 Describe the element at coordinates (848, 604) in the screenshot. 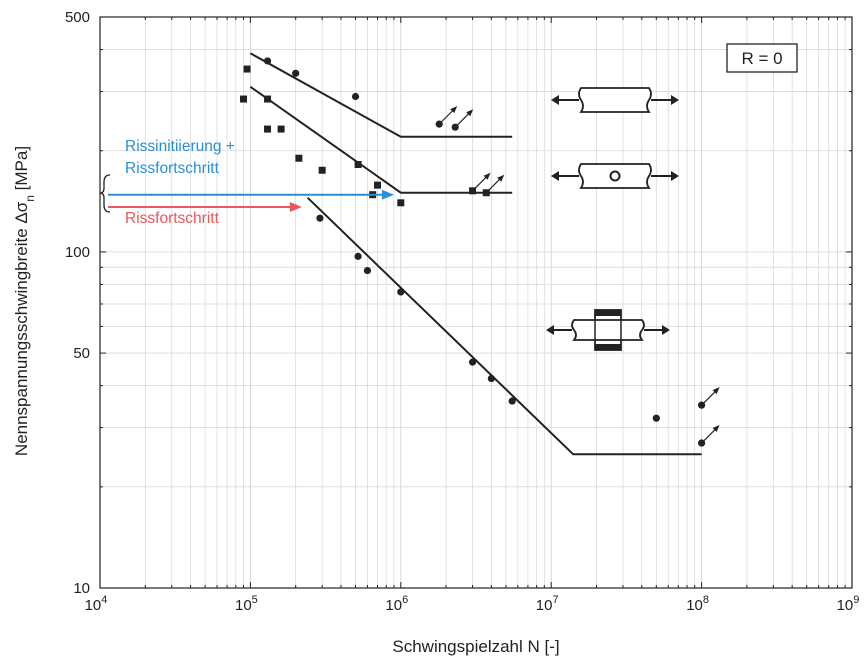

I see `x-tick-label: 10⁹` at that location.